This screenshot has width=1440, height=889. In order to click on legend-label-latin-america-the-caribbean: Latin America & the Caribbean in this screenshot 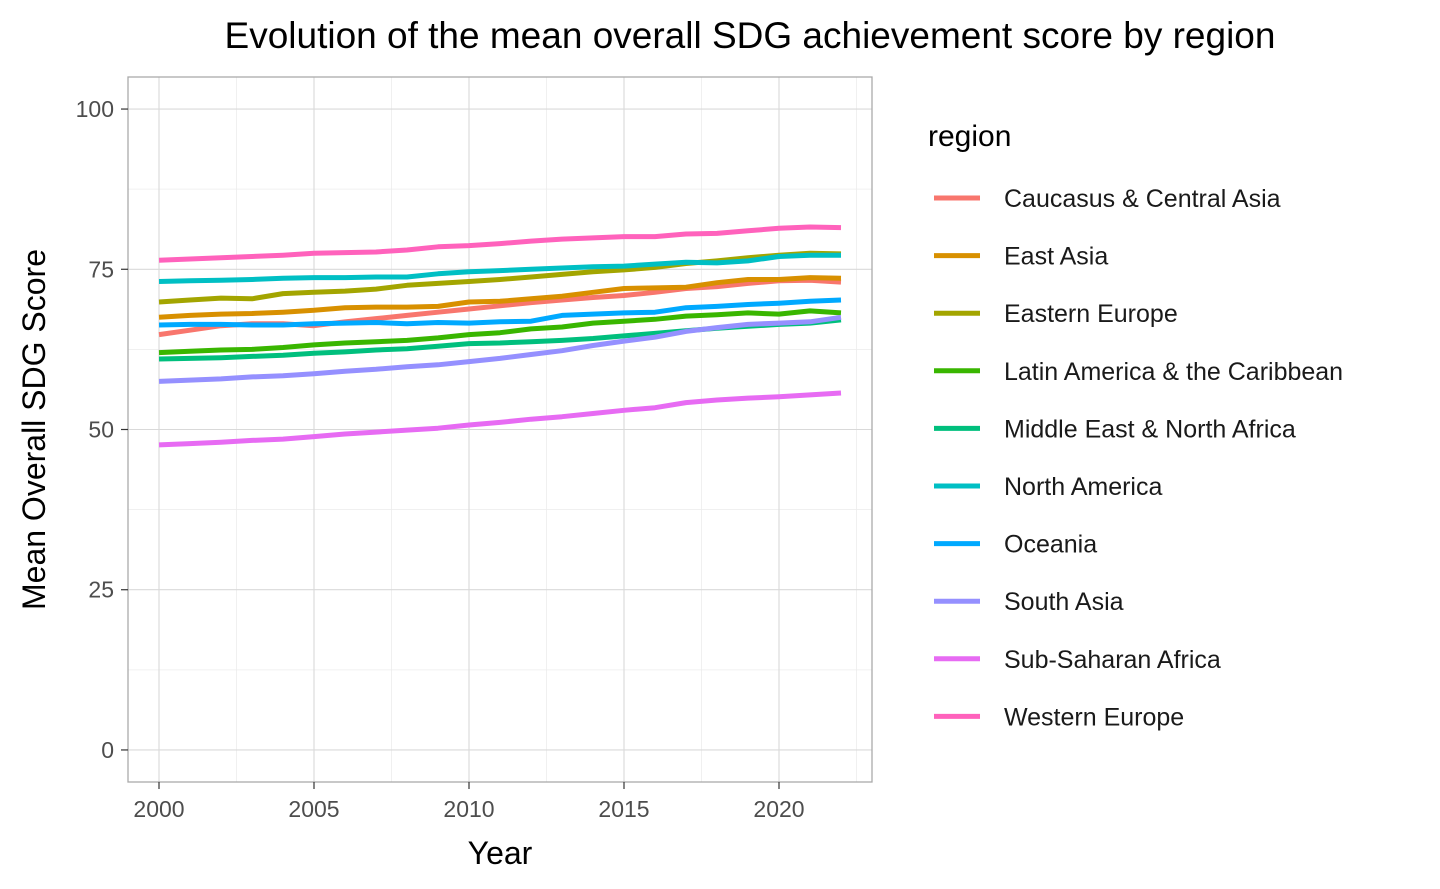, I will do `click(1173, 372)`.